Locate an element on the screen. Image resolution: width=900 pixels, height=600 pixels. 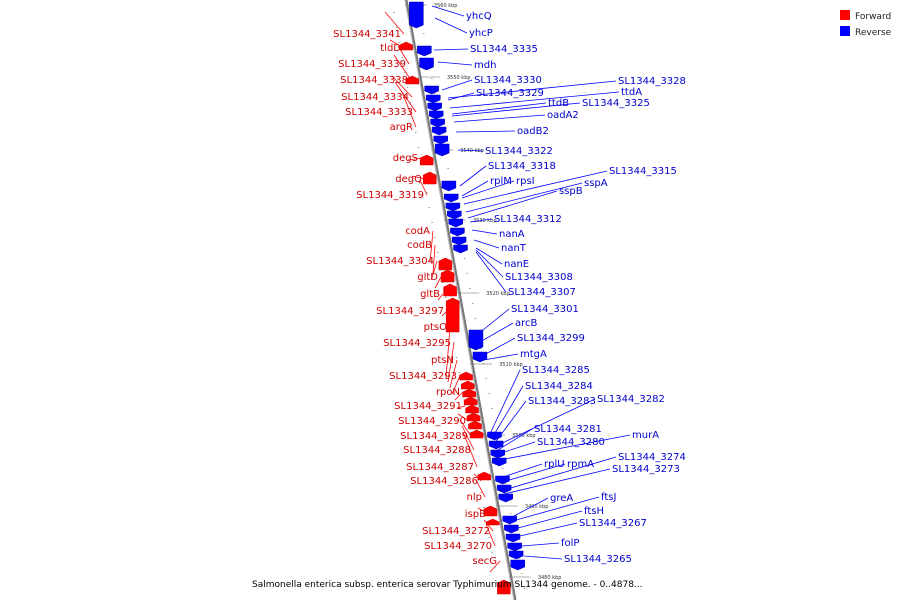
forward-gene-label: SL1344_3293 is located at coordinates (423, 376).